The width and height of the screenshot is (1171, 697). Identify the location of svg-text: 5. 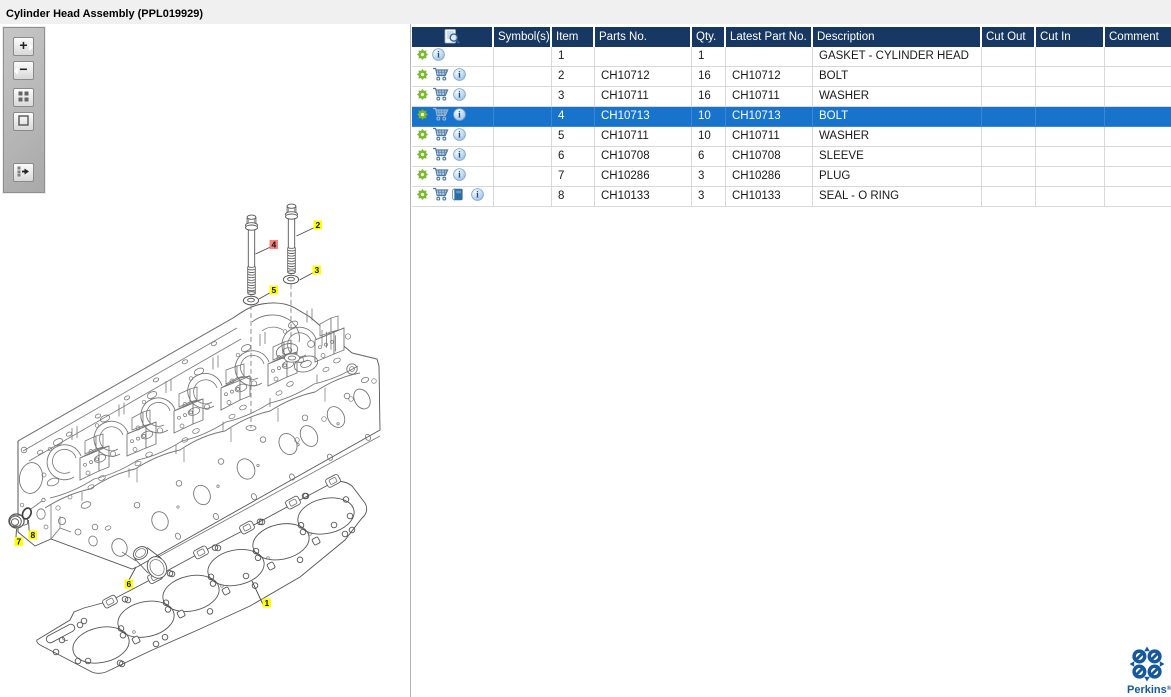
(274, 290).